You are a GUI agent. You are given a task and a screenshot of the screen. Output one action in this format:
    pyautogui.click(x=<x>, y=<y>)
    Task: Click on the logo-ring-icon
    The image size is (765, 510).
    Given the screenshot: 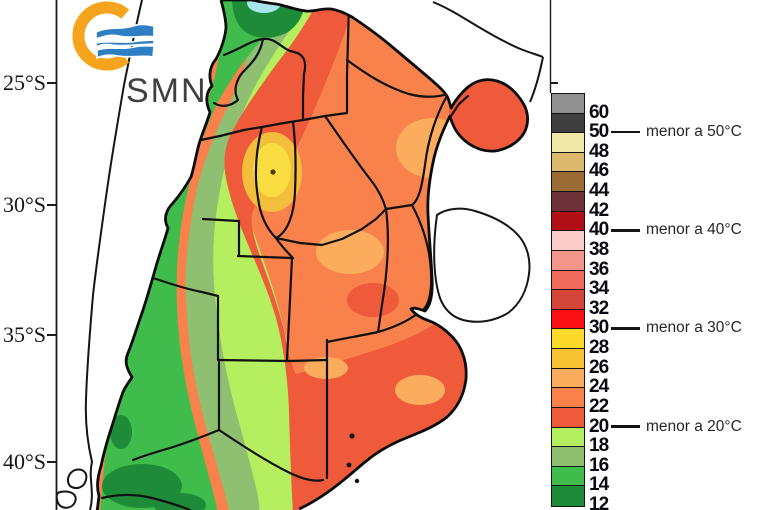 What is the action you would take?
    pyautogui.click(x=101, y=36)
    